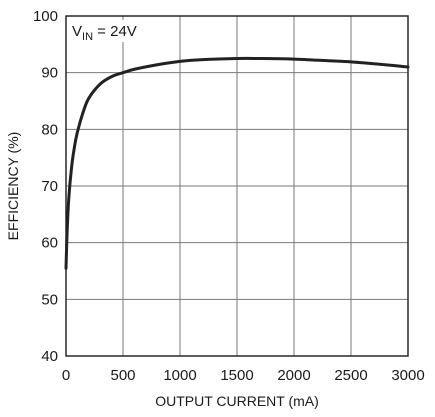 The image size is (435, 417). I want to click on y-tick-label: 80, so click(49, 129).